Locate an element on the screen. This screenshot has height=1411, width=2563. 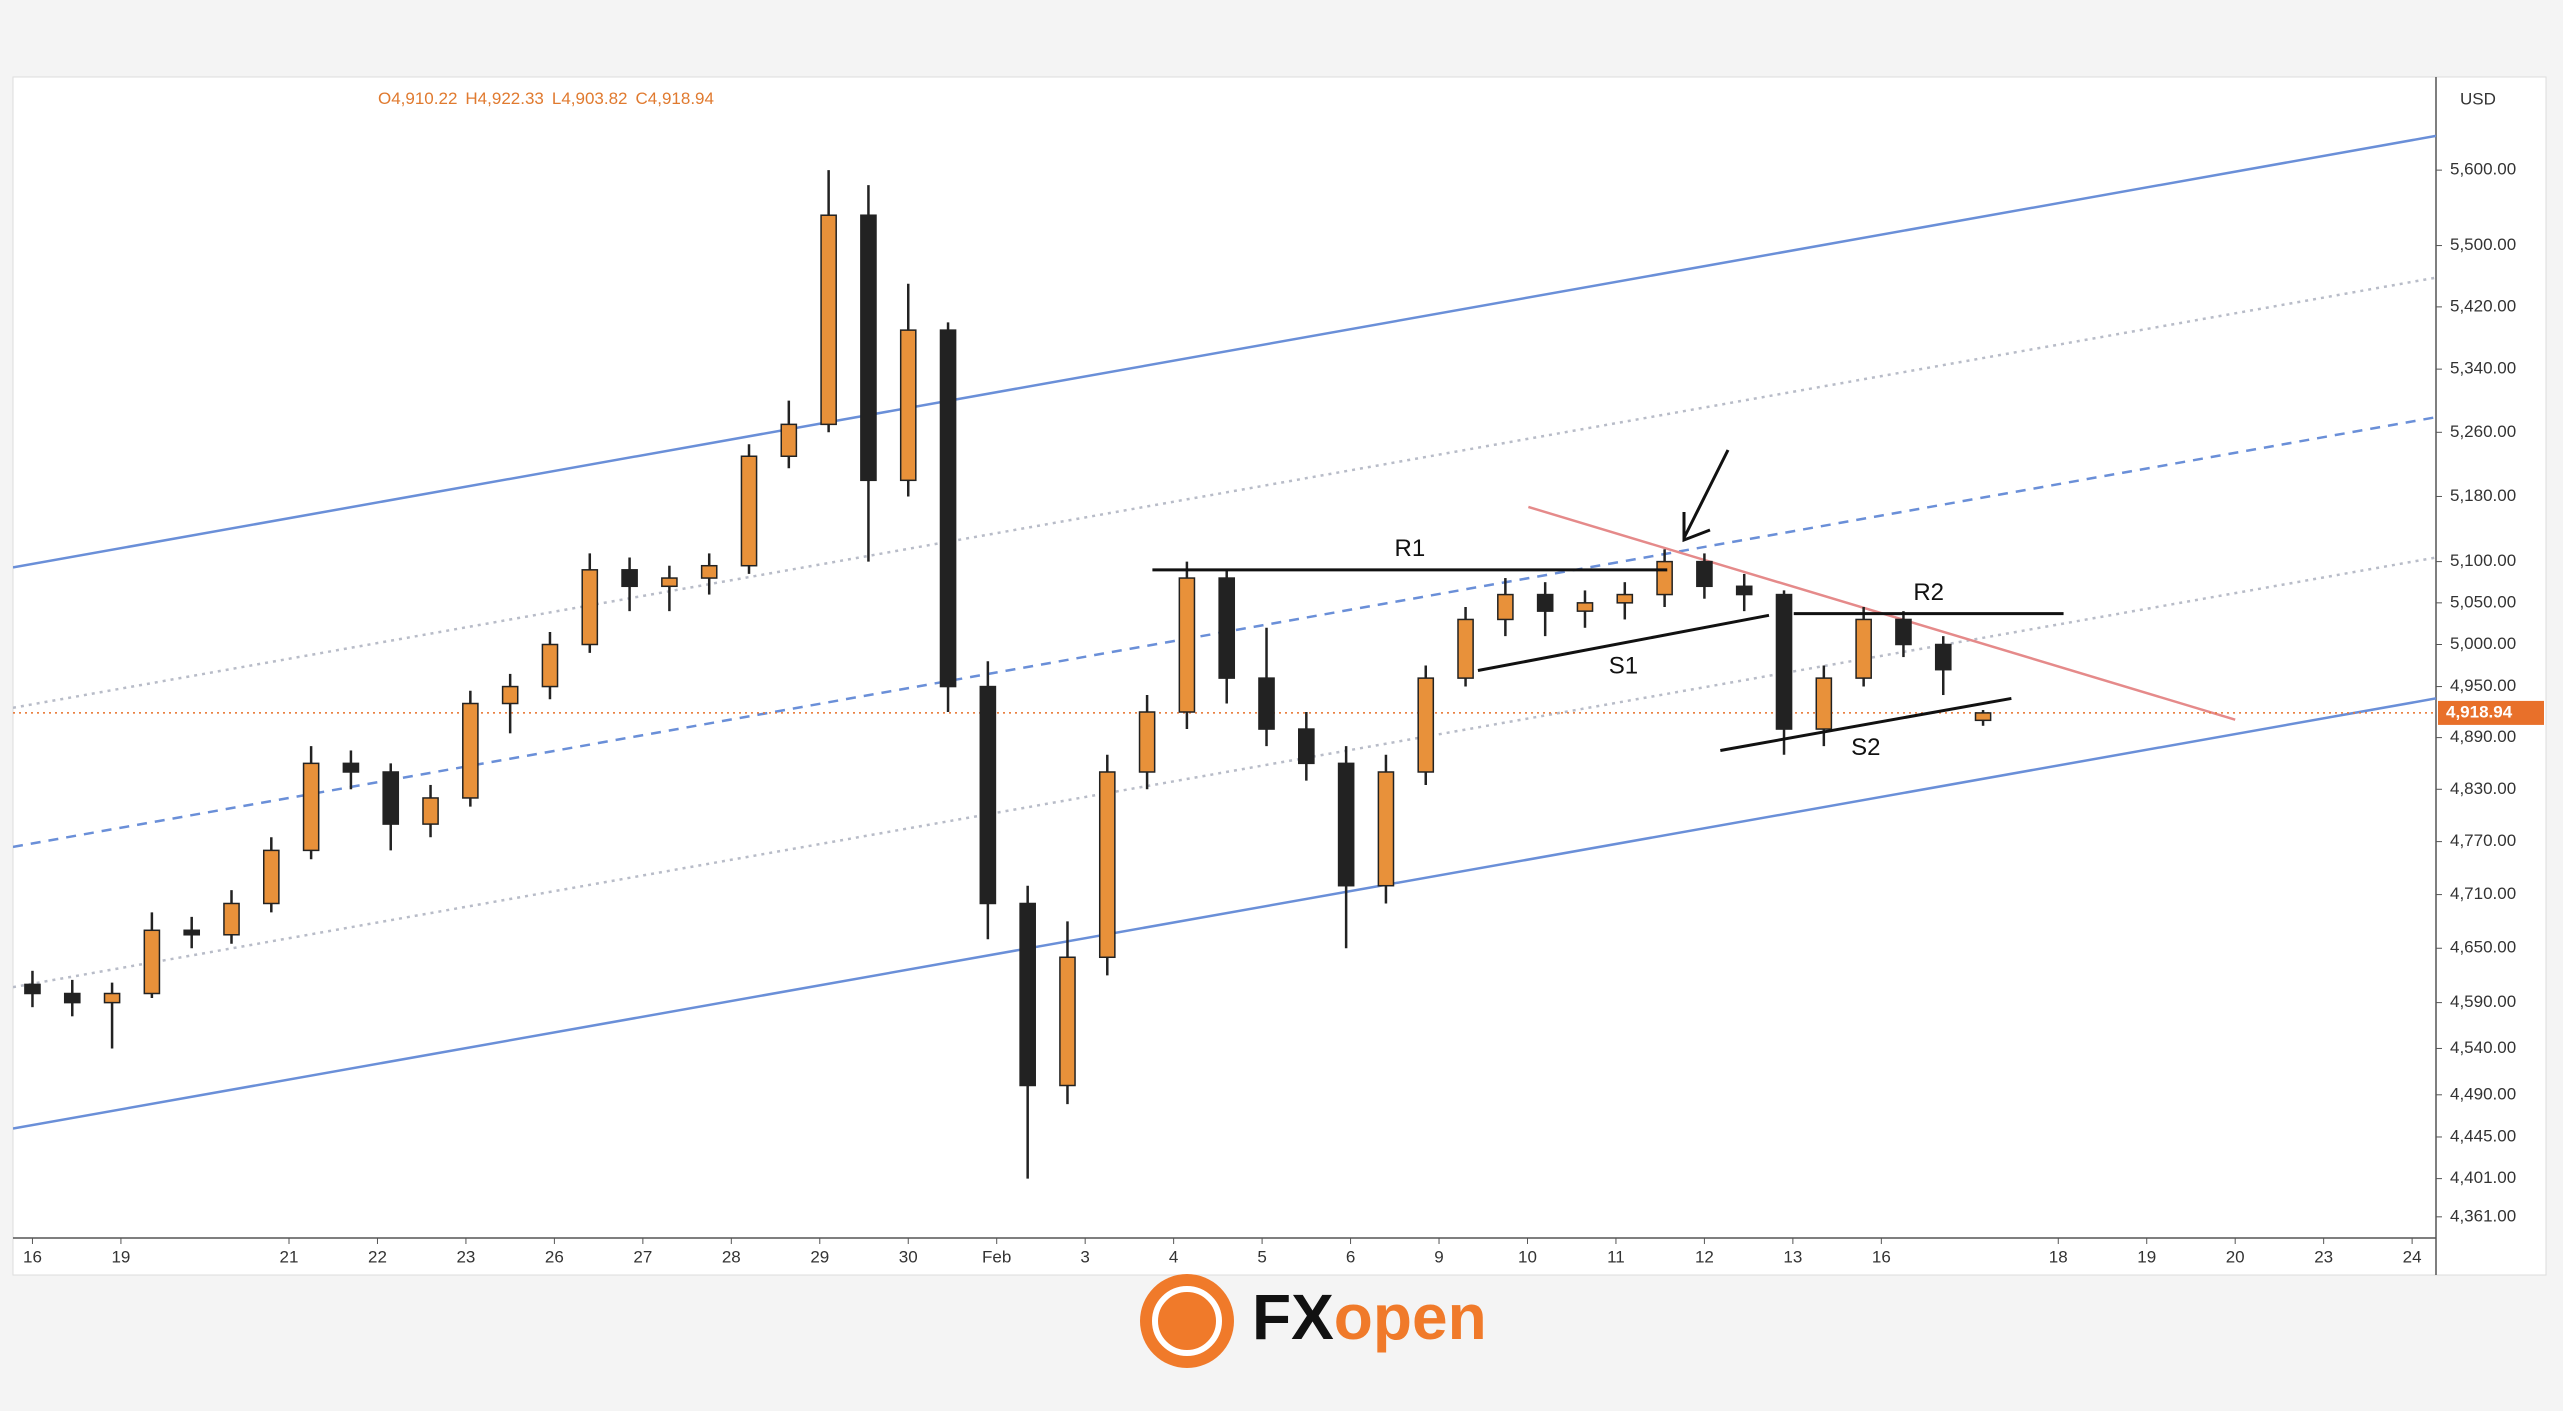
logo-open: open is located at coordinates (1410, 1317).